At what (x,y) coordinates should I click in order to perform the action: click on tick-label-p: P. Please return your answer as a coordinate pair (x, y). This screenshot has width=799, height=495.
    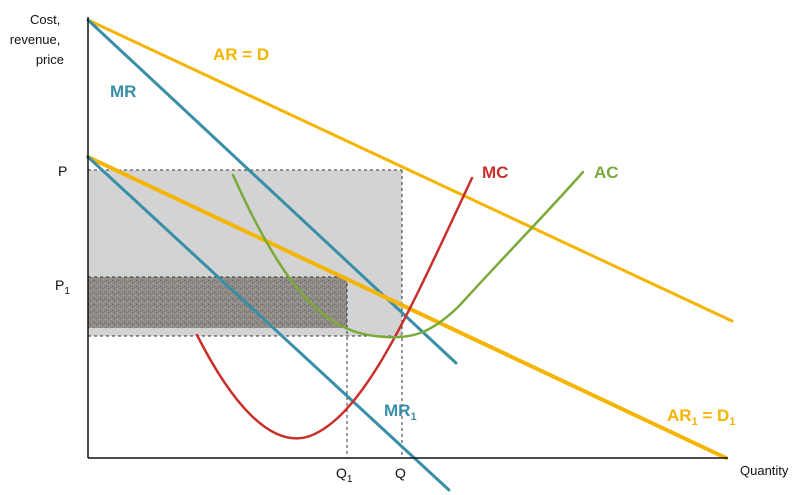
    Looking at the image, I should click on (62, 171).